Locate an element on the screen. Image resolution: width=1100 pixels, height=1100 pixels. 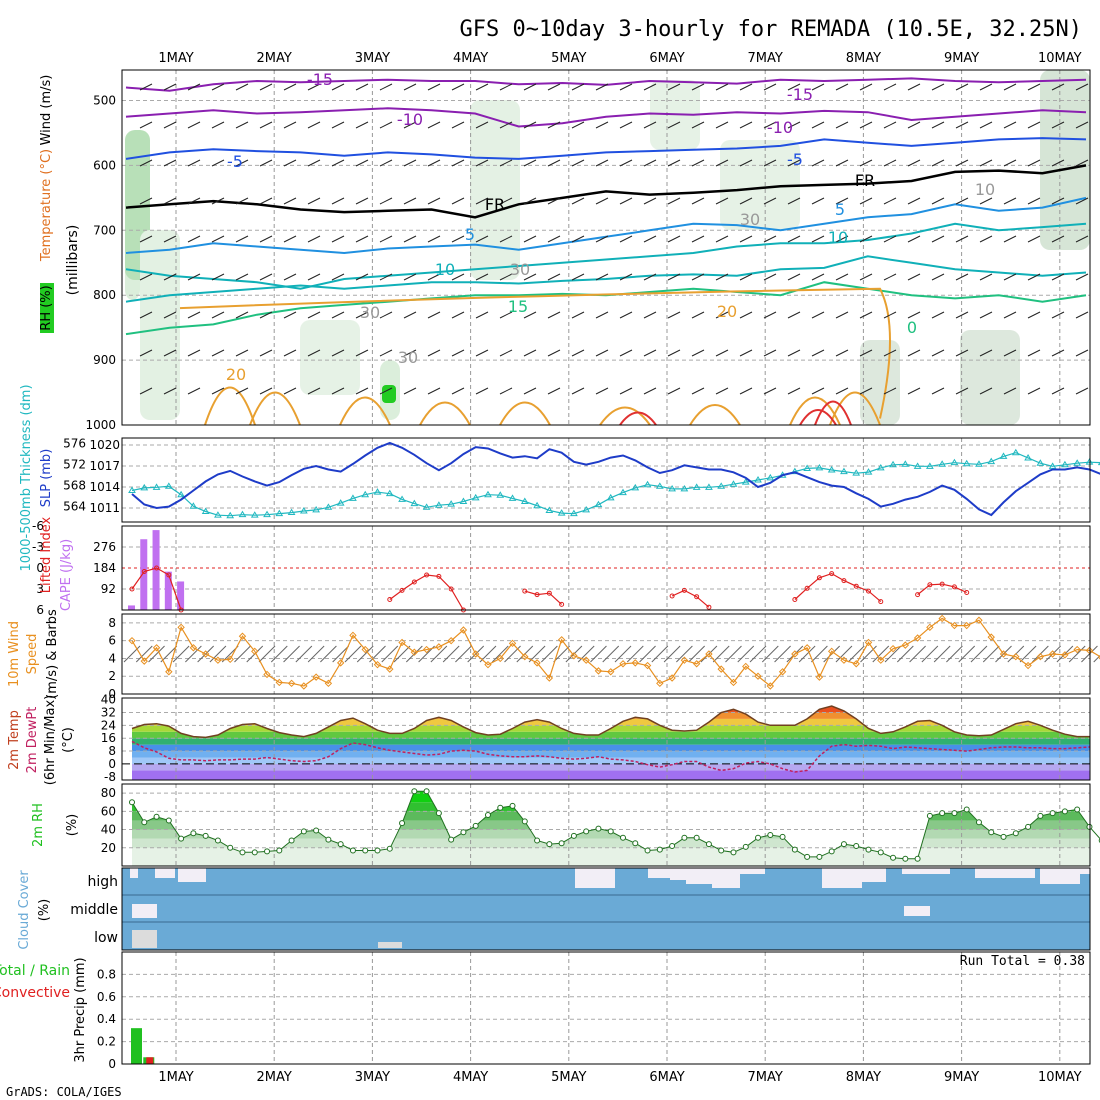
date-label-top: 1MAY is located at coordinates (175, 58).